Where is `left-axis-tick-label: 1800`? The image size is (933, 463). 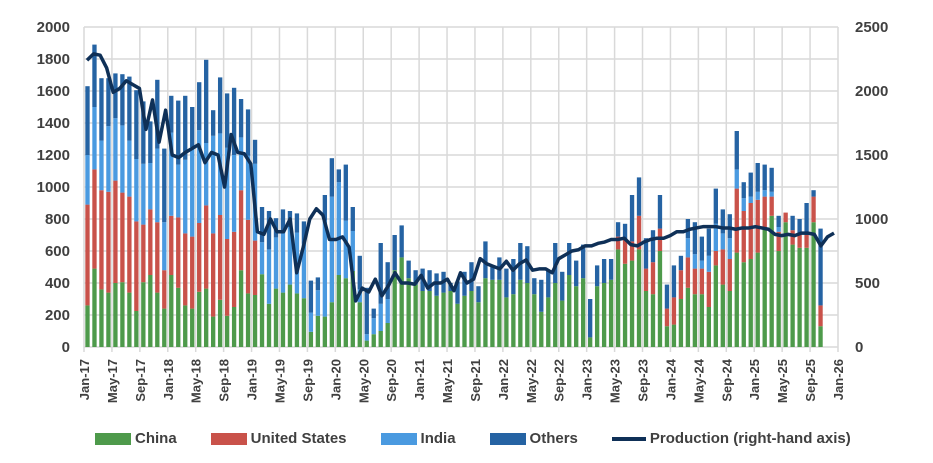 left-axis-tick-label: 1800 is located at coordinates (53, 59).